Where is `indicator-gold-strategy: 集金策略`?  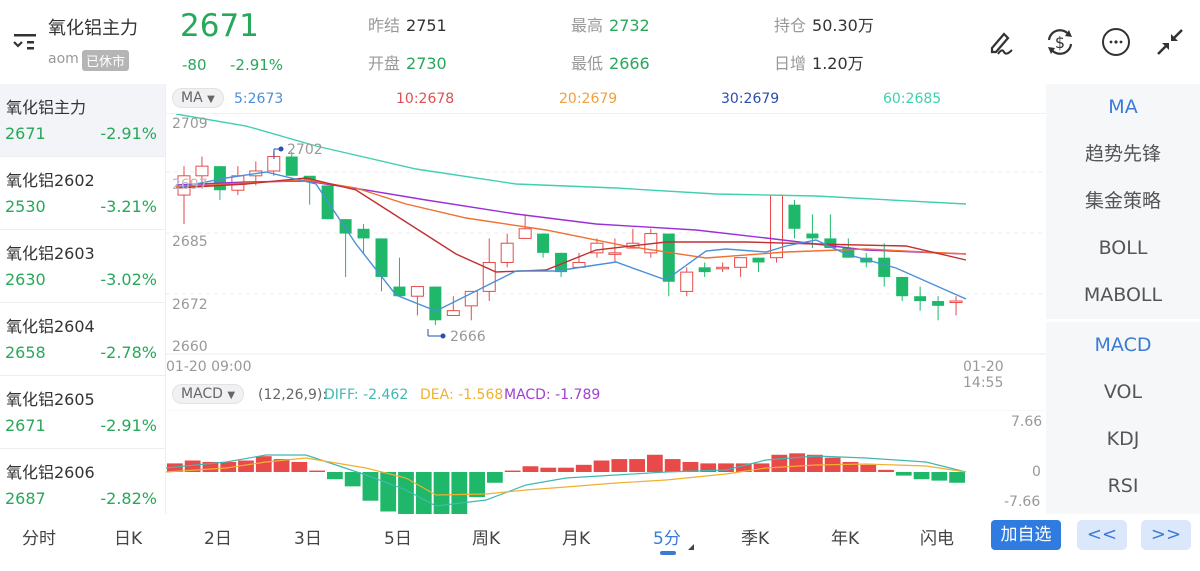
indicator-gold-strategy: 集金策略 is located at coordinates (1122, 201).